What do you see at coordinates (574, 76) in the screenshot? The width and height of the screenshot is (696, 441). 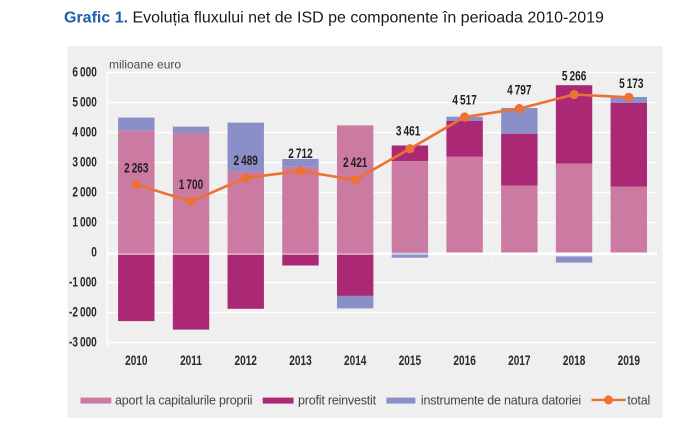 I see `svg-text: 5 266` at bounding box center [574, 76].